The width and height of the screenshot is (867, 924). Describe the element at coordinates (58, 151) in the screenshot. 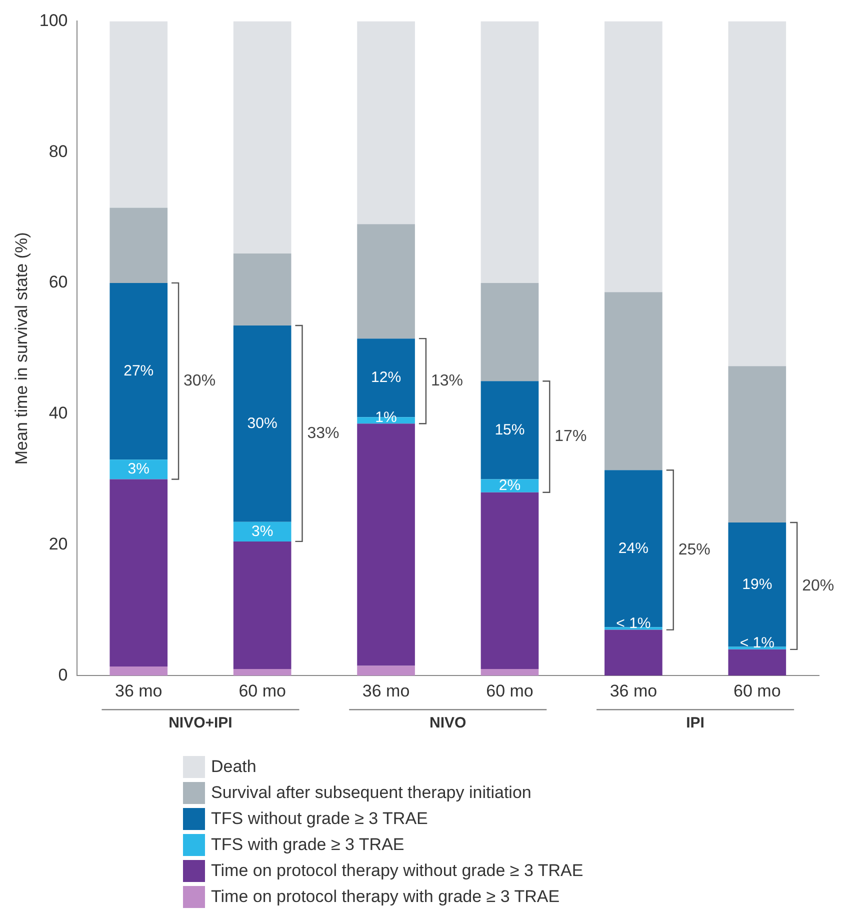

I see `y-tick-label: 80` at that location.